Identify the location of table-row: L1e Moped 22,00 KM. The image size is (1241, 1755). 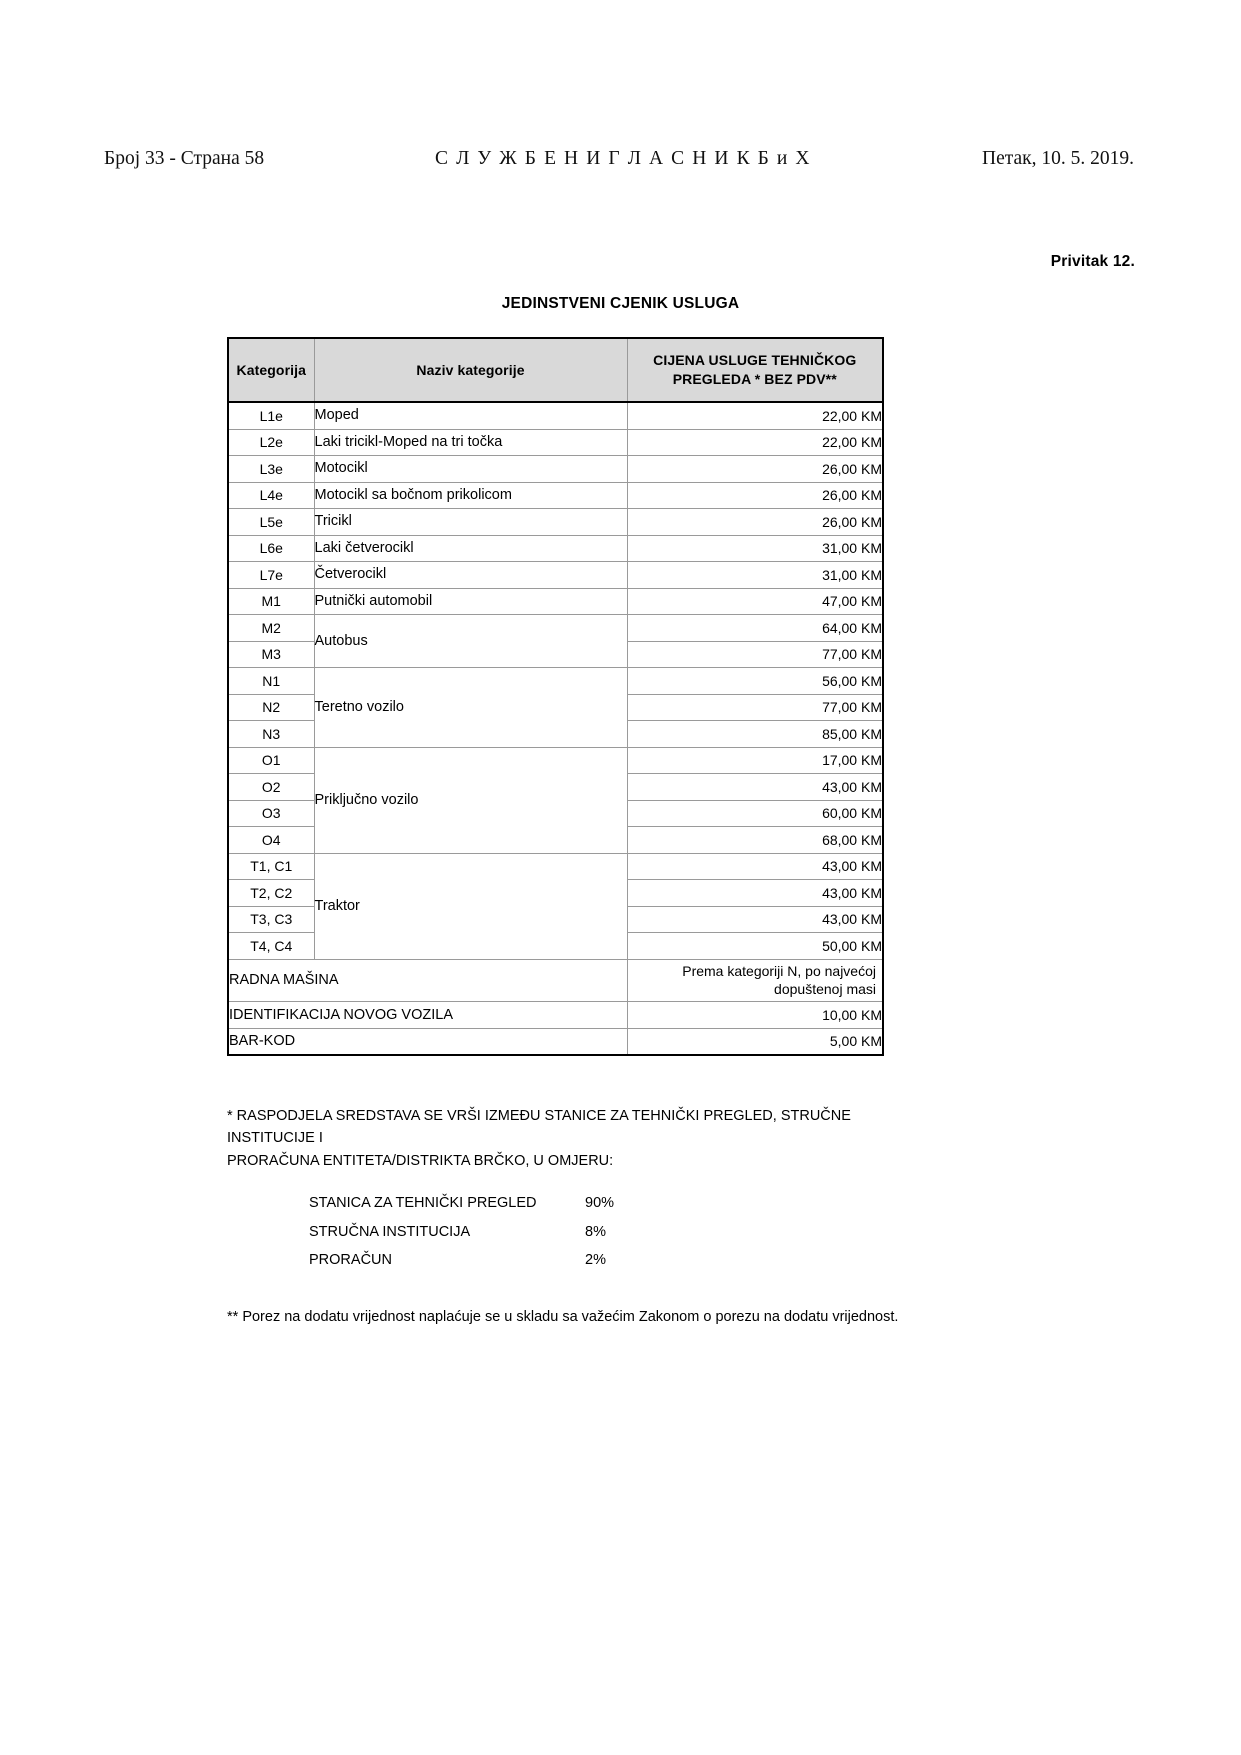
(555, 416).